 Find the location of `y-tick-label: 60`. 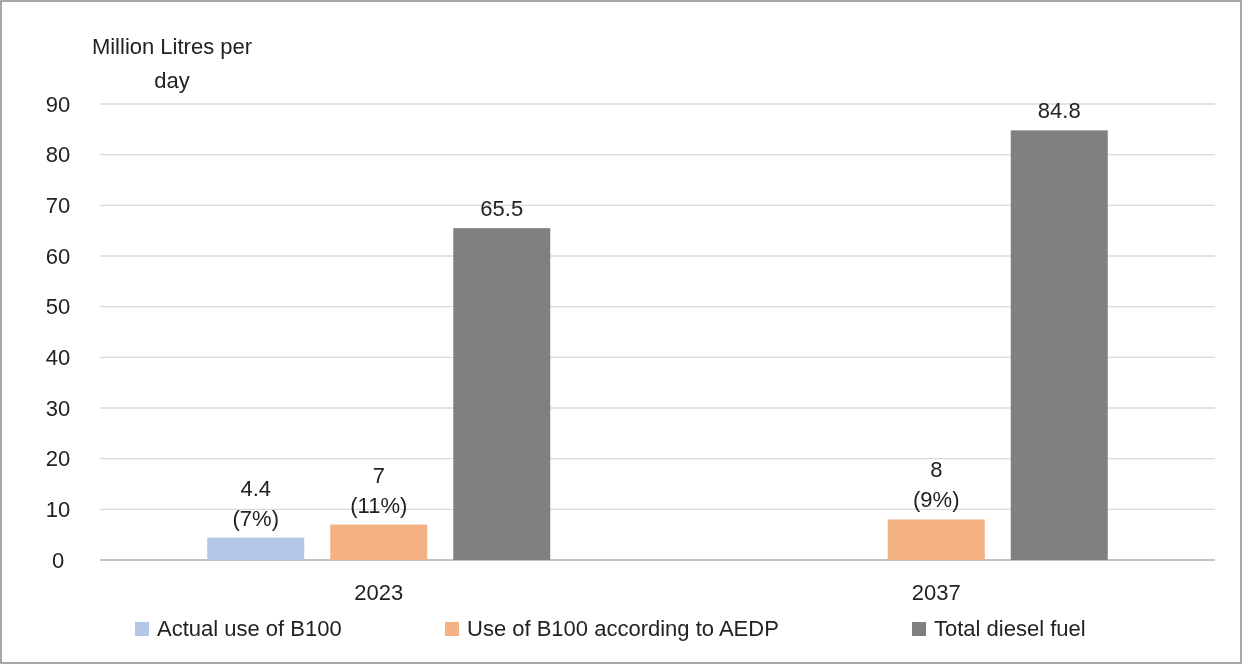

y-tick-label: 60 is located at coordinates (58, 256).